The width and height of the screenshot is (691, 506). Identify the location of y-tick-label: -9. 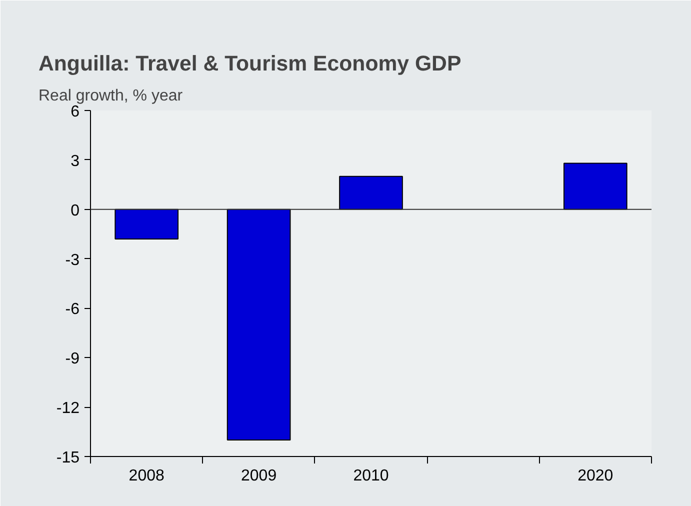
(72, 359).